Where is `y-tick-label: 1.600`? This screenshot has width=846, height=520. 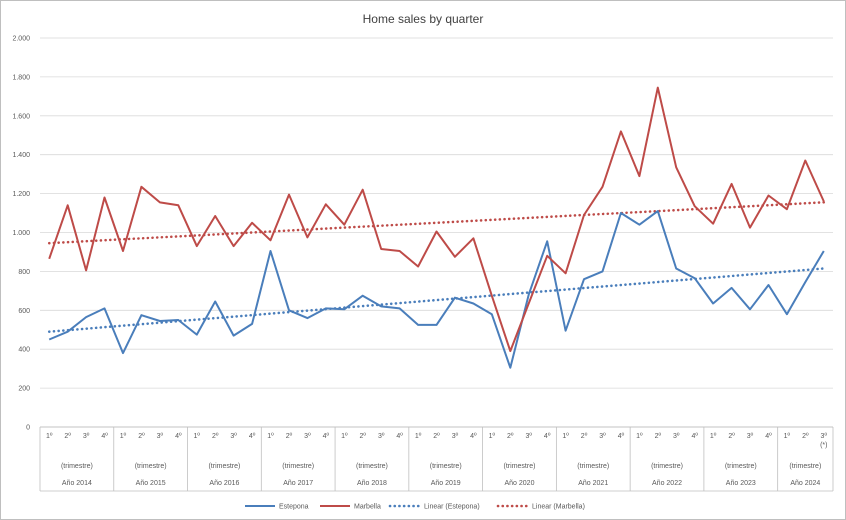 y-tick-label: 1.600 is located at coordinates (21, 116).